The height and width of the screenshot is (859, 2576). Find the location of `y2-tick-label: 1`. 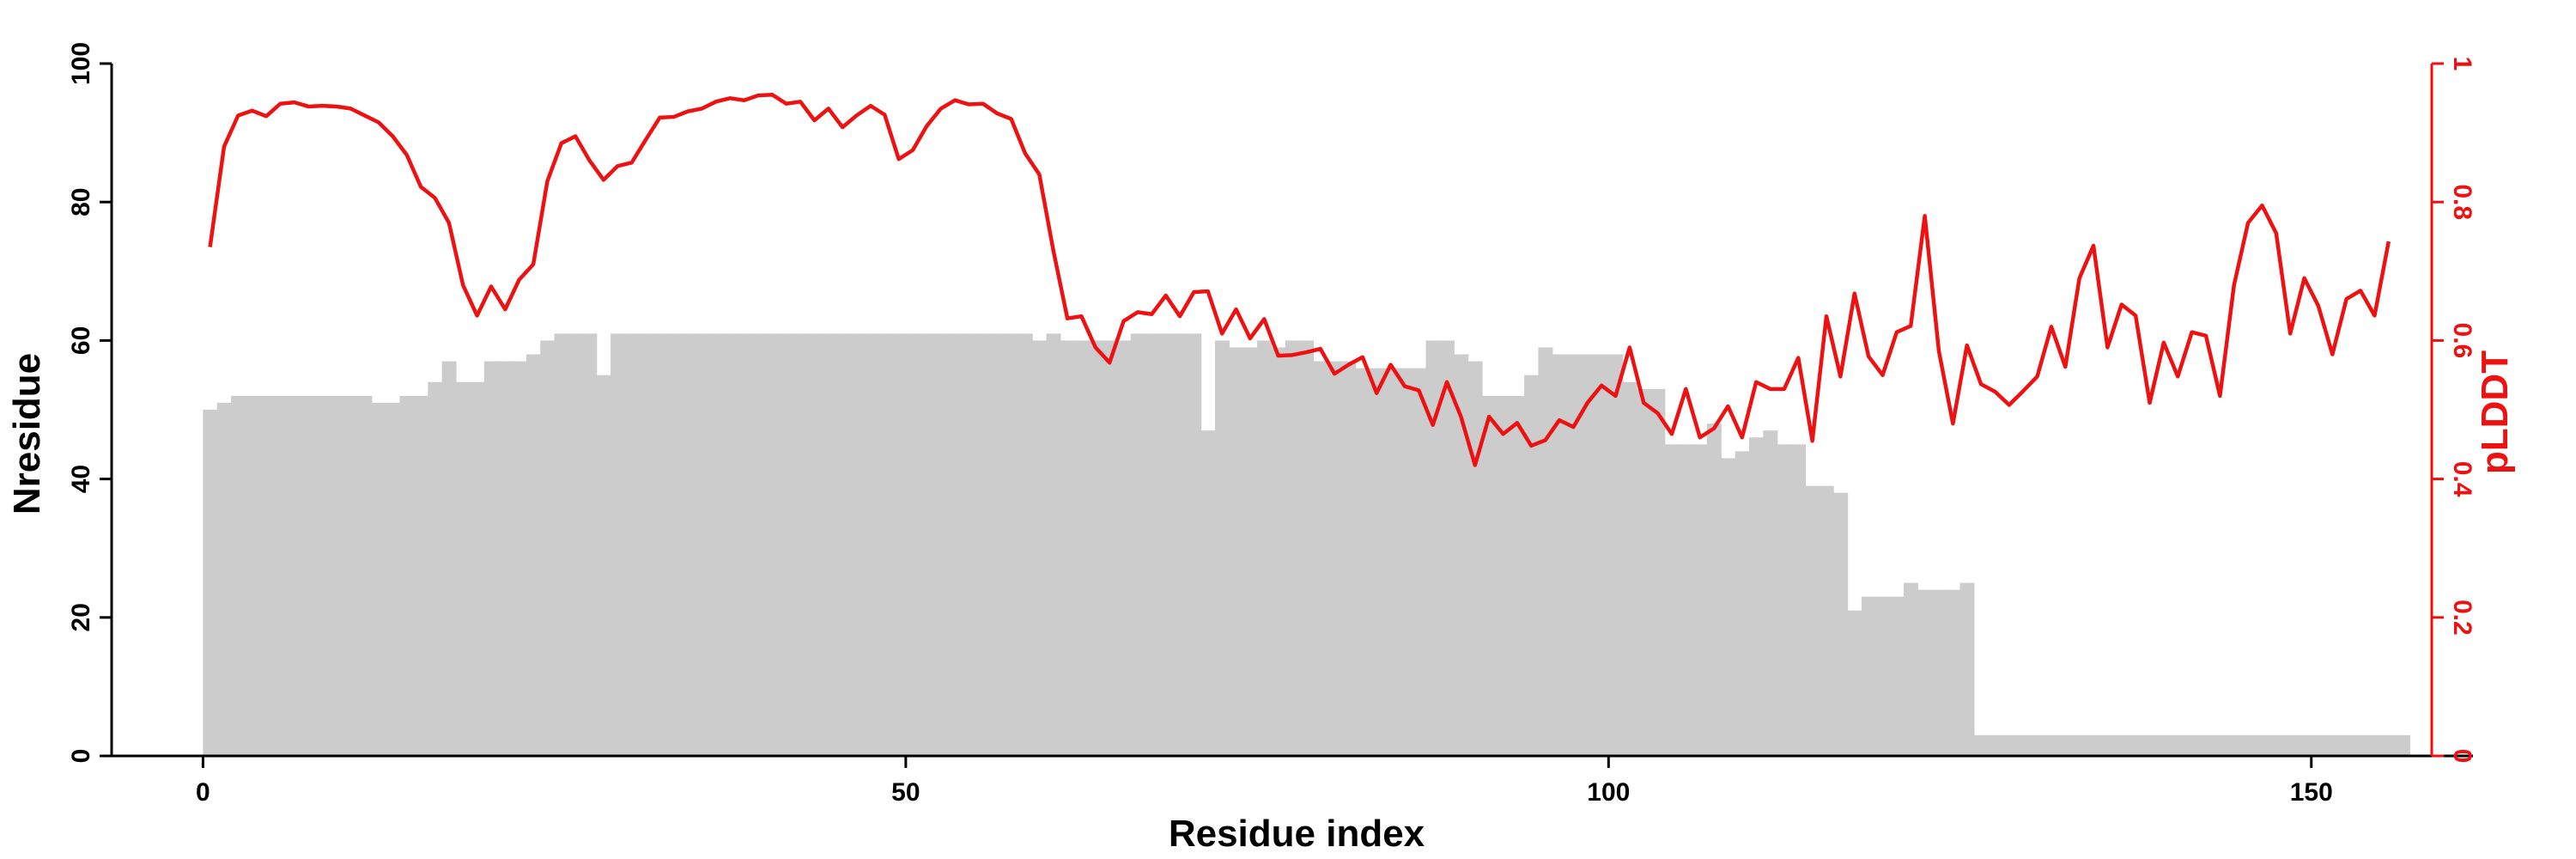

y2-tick-label: 1 is located at coordinates (2462, 64).